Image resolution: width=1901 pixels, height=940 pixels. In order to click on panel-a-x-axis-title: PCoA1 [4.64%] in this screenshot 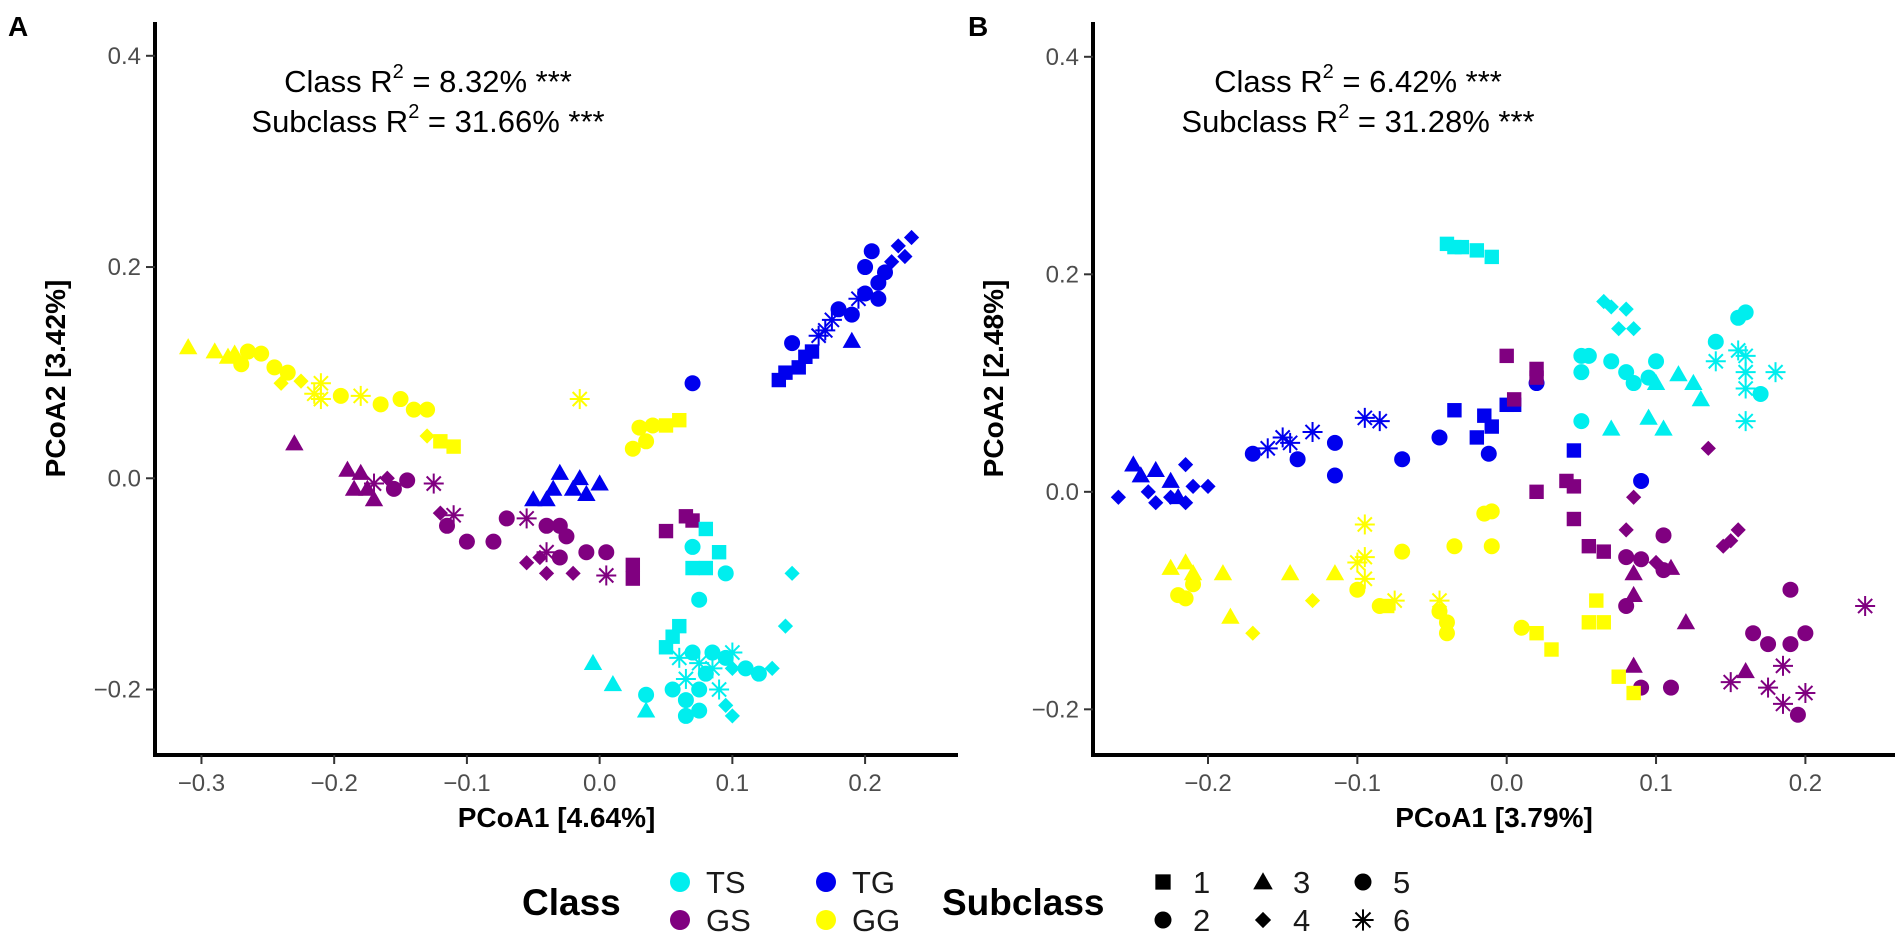, I will do `click(557, 817)`.